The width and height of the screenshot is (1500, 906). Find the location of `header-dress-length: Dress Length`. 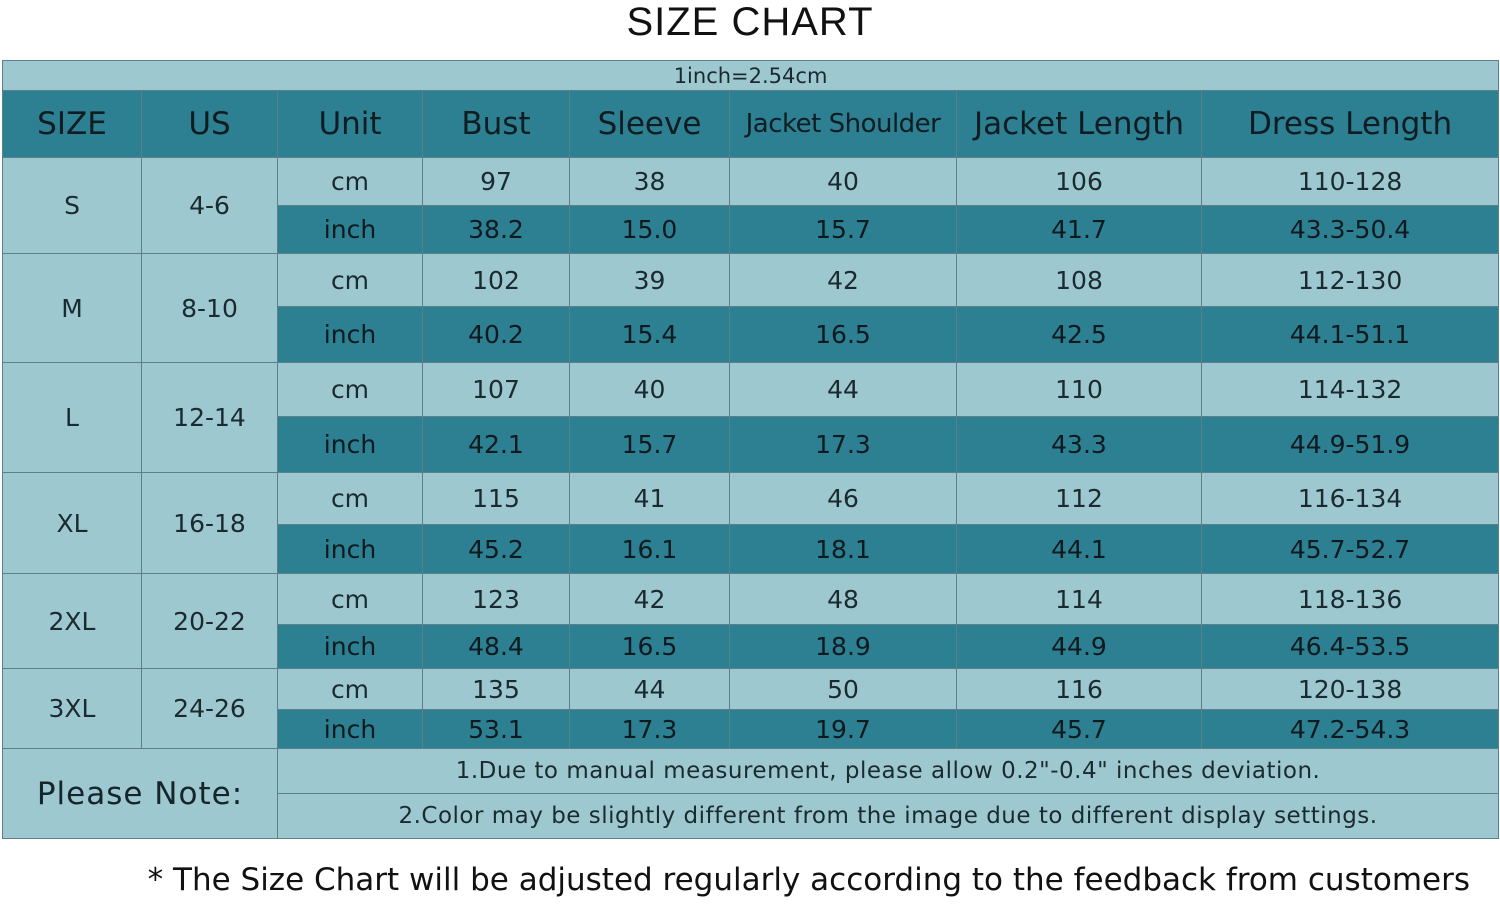

header-dress-length: Dress Length is located at coordinates (1350, 124).